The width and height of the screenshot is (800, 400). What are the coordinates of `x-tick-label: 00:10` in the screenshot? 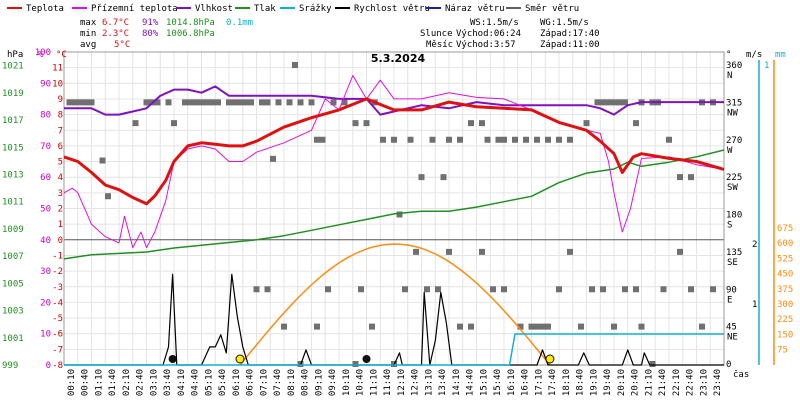 It's located at (72, 382).